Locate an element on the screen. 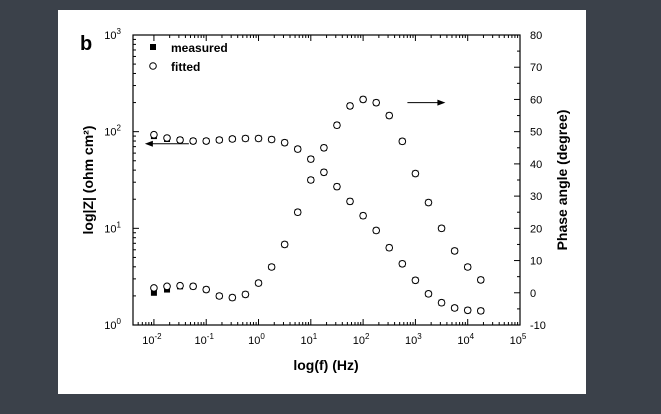  panel-label: b is located at coordinates (86, 44).